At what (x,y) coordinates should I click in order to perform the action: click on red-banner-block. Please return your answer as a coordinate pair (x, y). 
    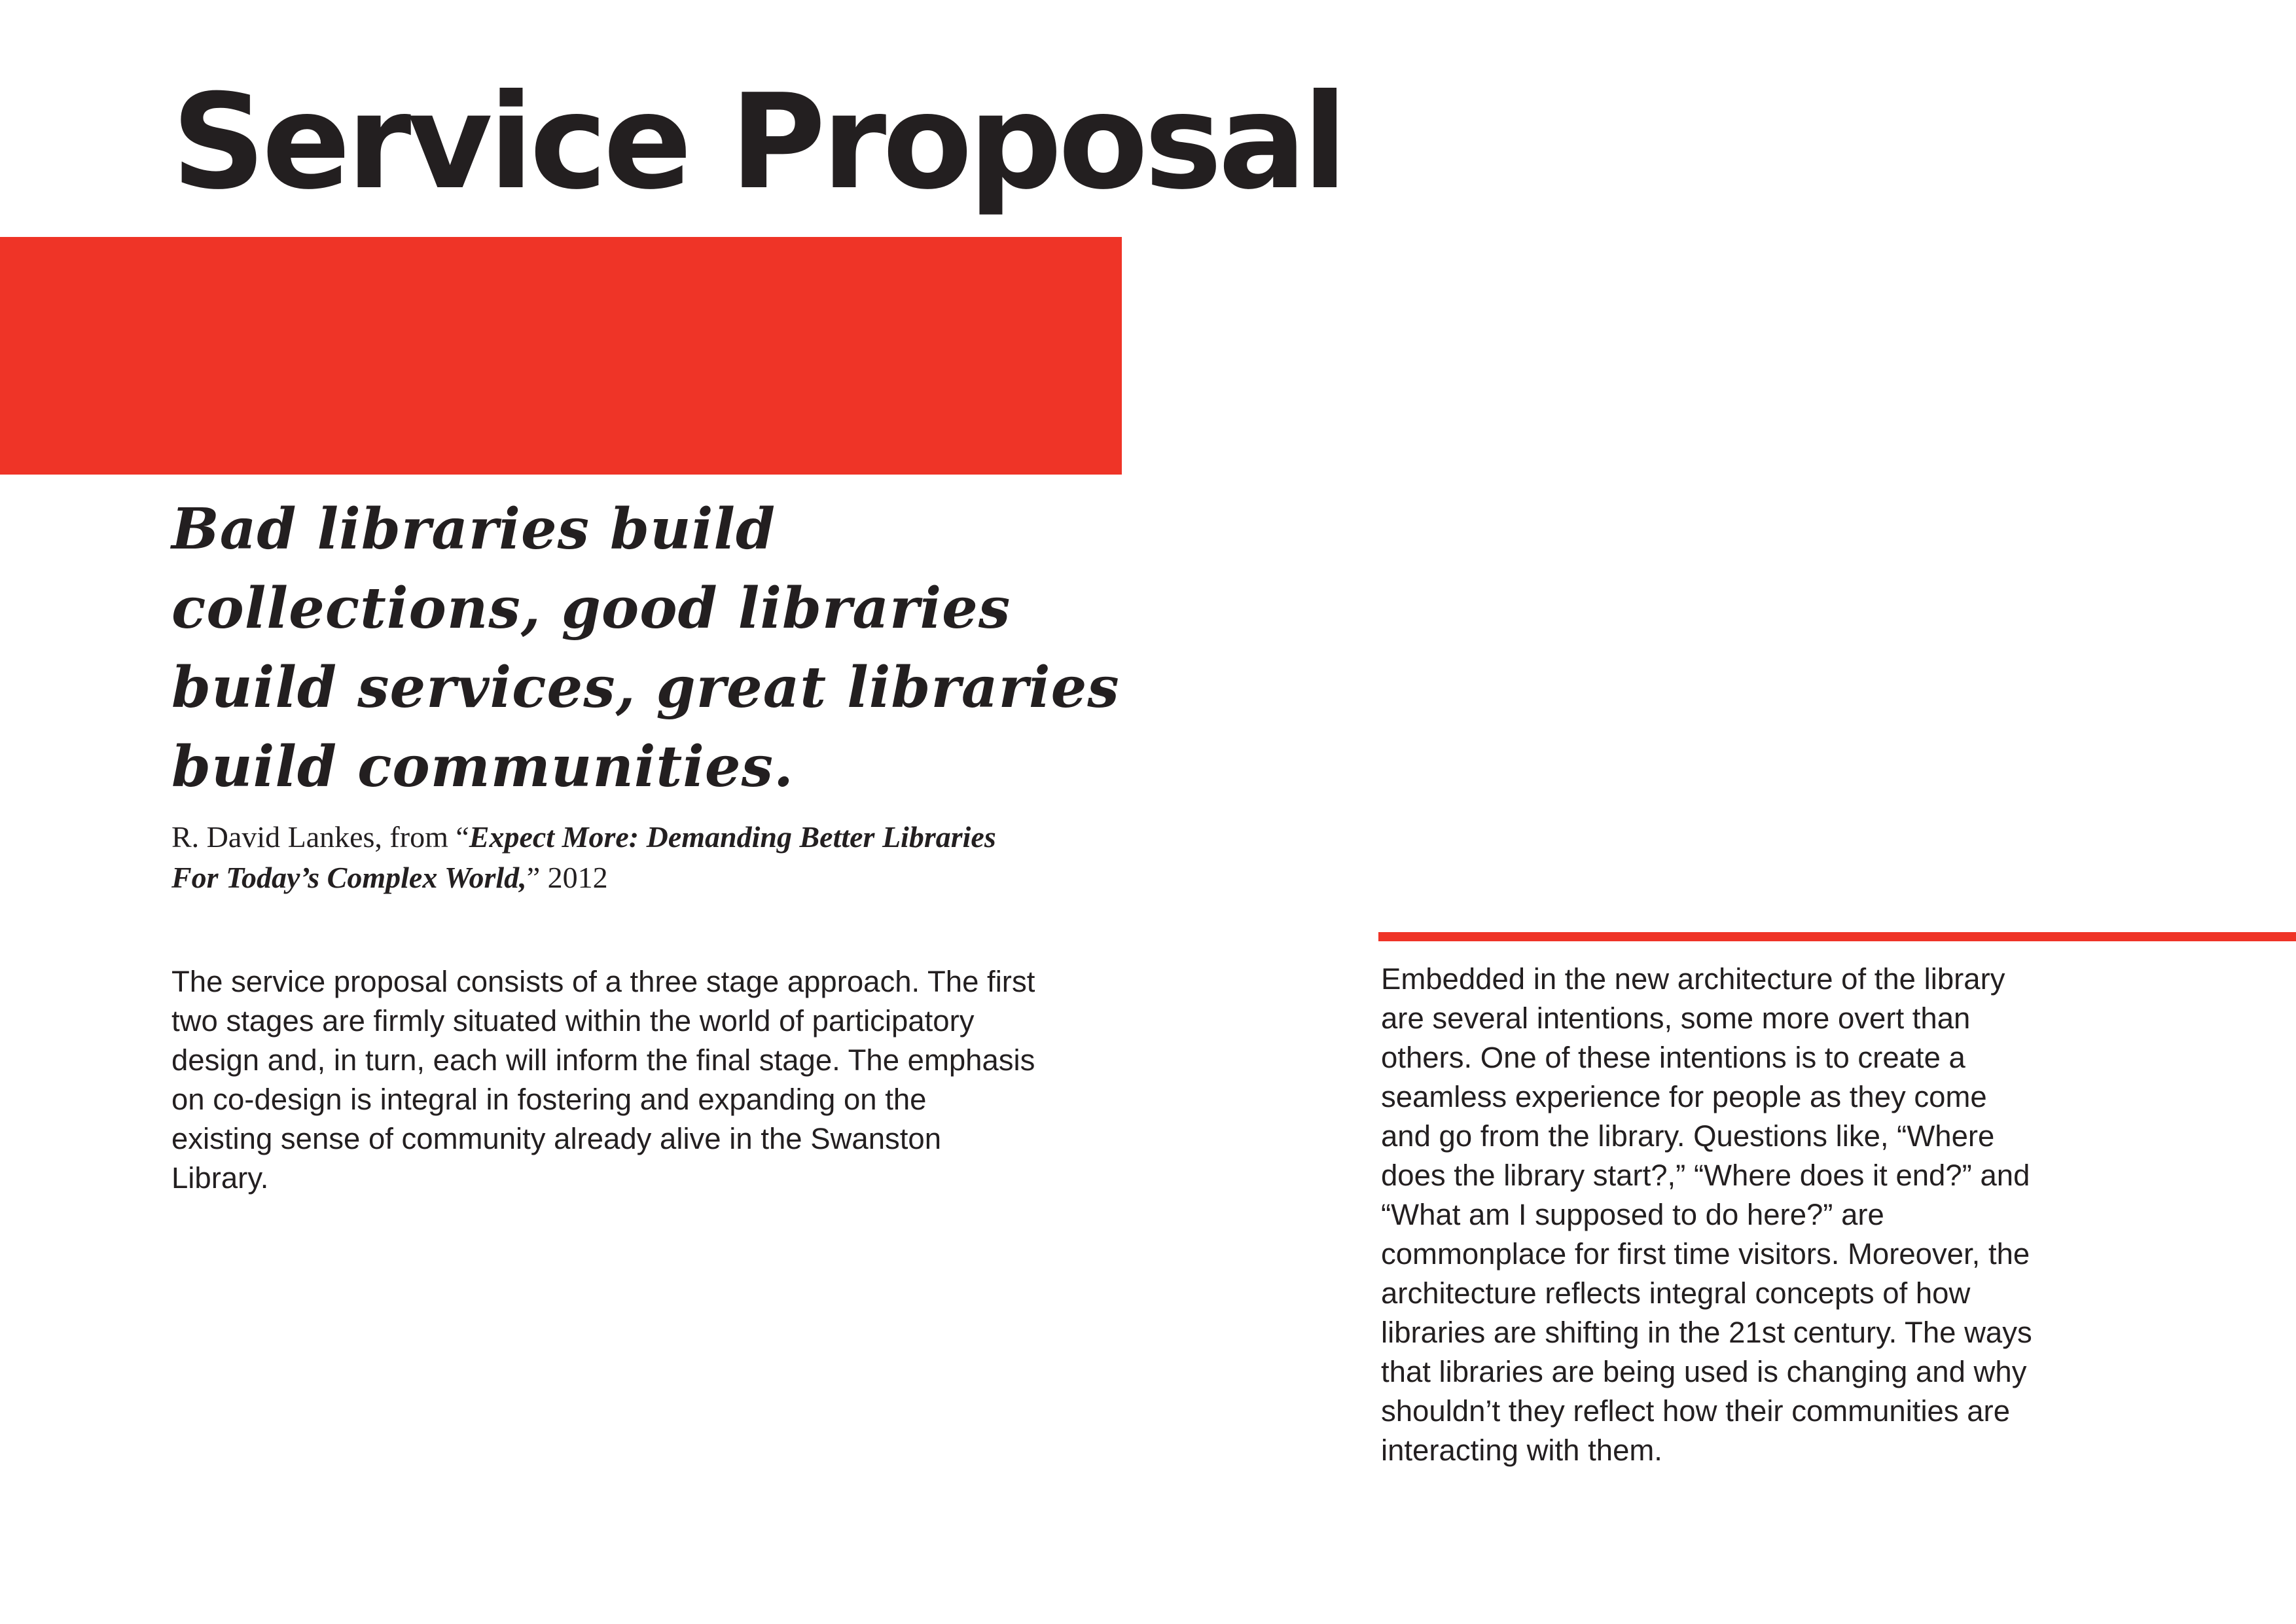
    Looking at the image, I should click on (561, 356).